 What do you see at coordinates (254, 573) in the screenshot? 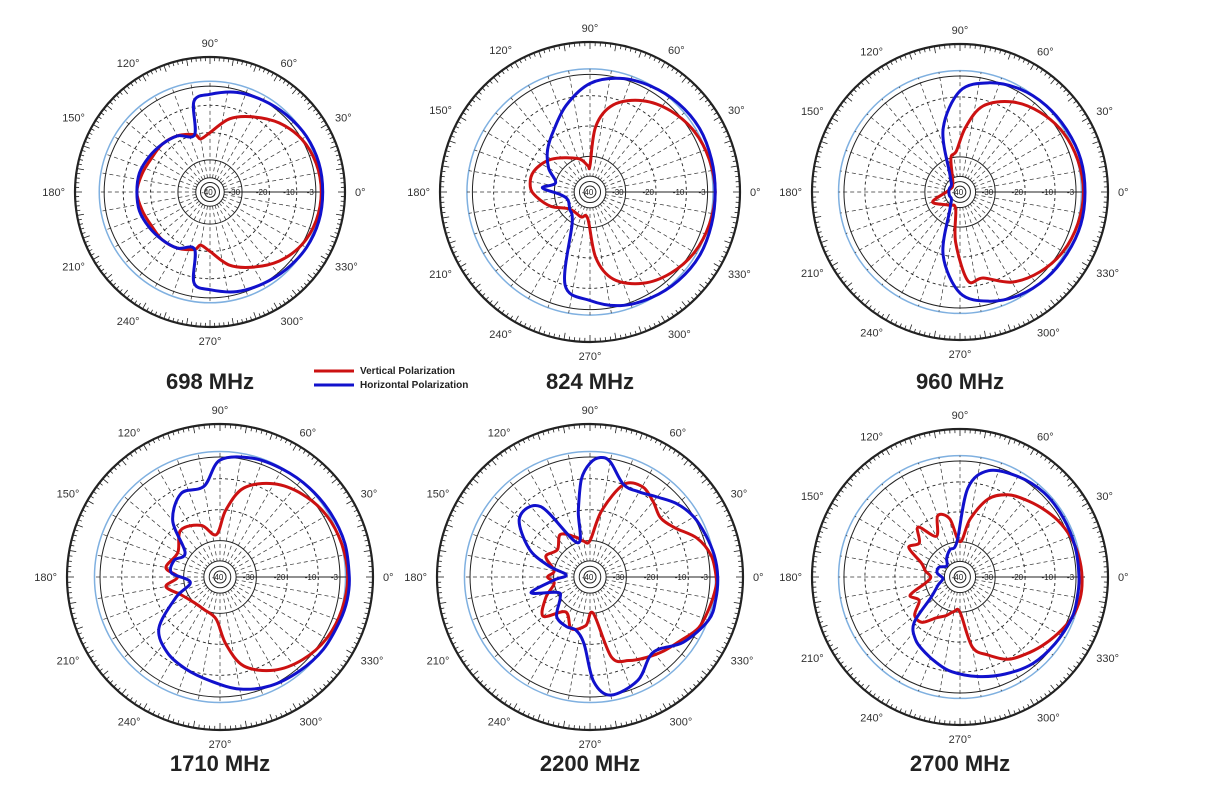
I see `horizontal-polarization-line` at bounding box center [254, 573].